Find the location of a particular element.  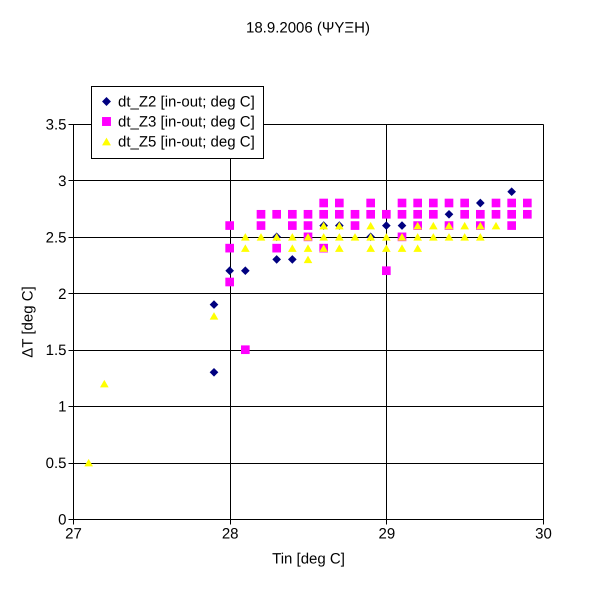

y-axis-title: ΔT [deg C] is located at coordinates (28, 322).